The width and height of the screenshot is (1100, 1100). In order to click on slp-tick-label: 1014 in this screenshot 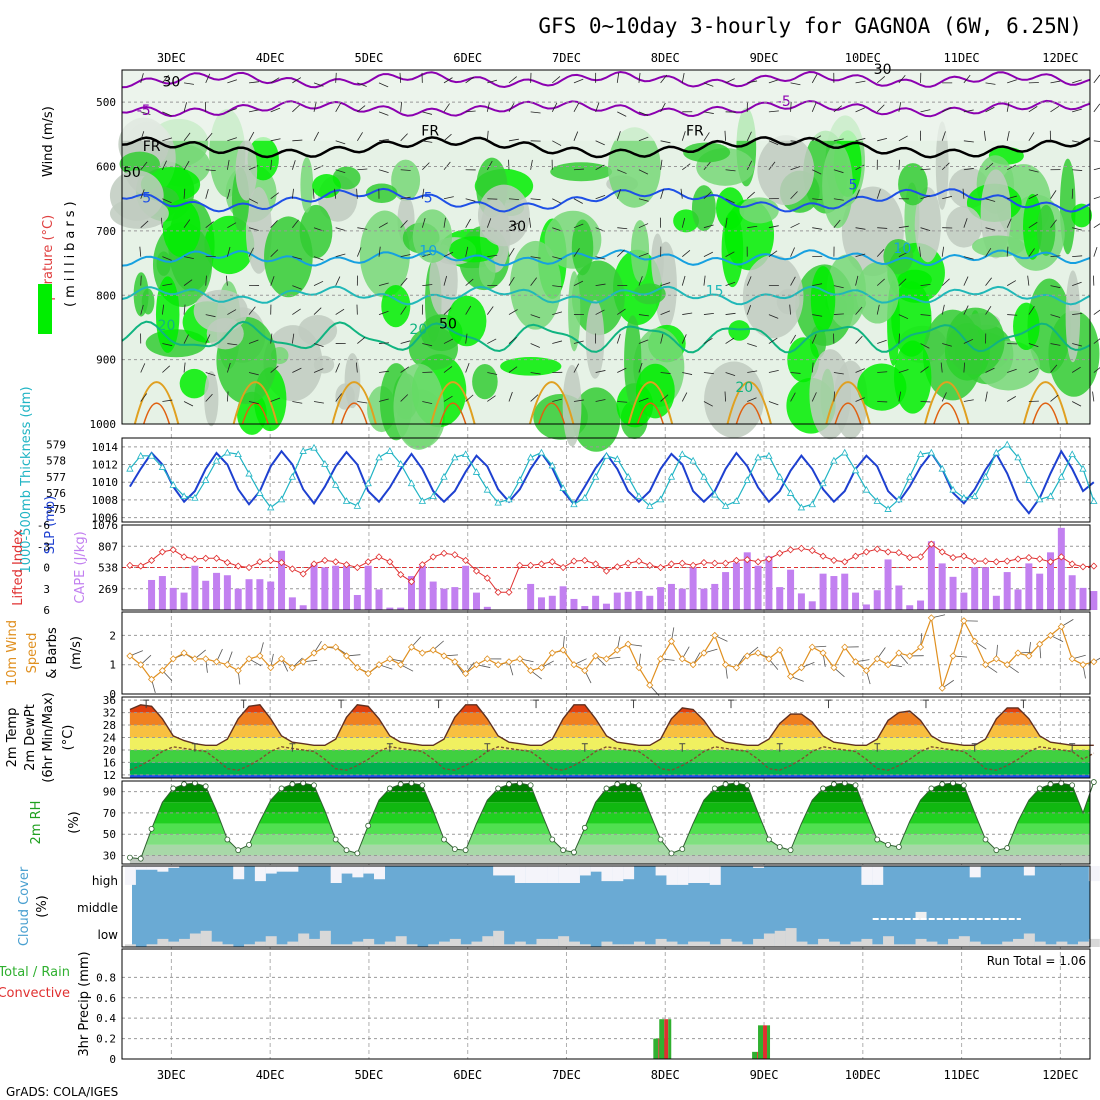, I will do `click(105, 447)`.